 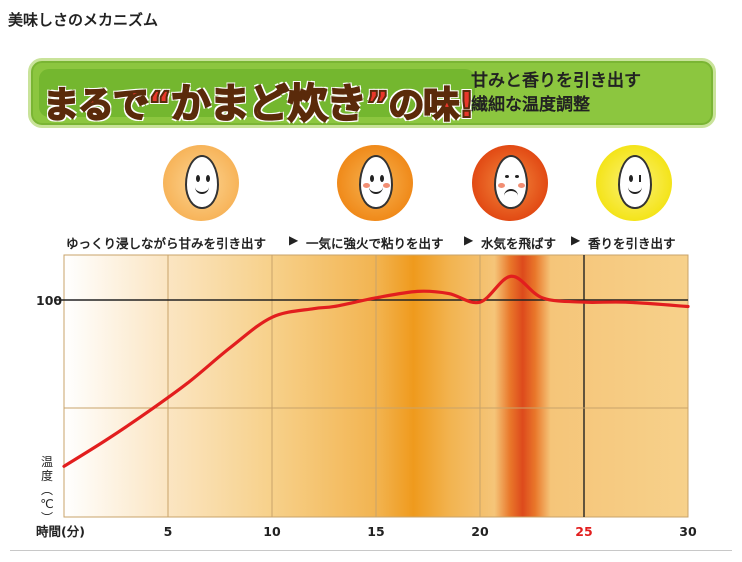 What do you see at coordinates (632, 243) in the screenshot?
I see `step-caption-aroma: 香りを引き出す` at bounding box center [632, 243].